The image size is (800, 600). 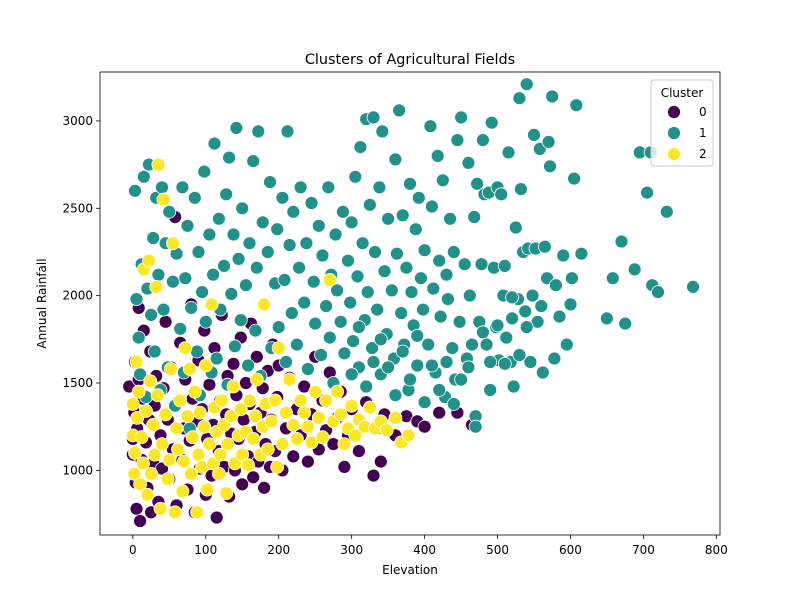 What do you see at coordinates (133, 550) in the screenshot?
I see `x-tick-label: 0` at bounding box center [133, 550].